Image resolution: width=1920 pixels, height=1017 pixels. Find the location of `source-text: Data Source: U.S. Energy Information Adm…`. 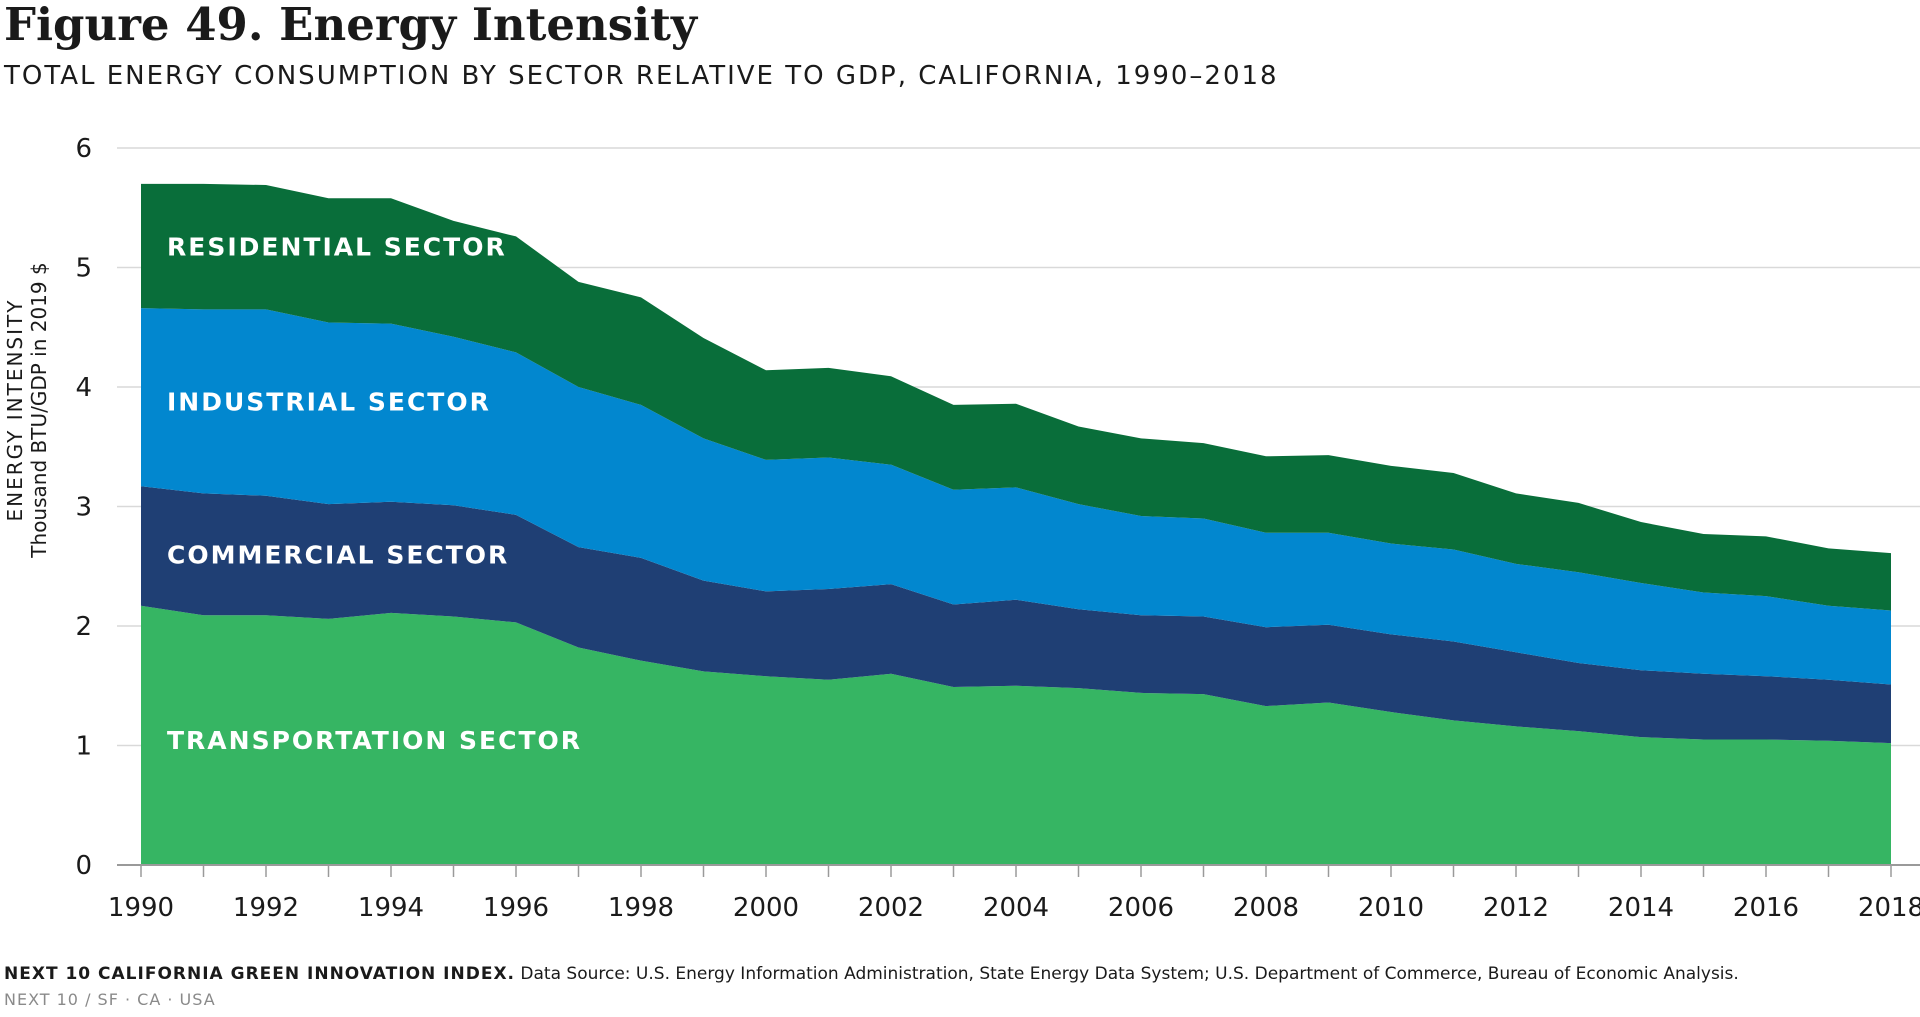

source-text: Data Source: U.S. Energy Information Adm… is located at coordinates (1129, 974).